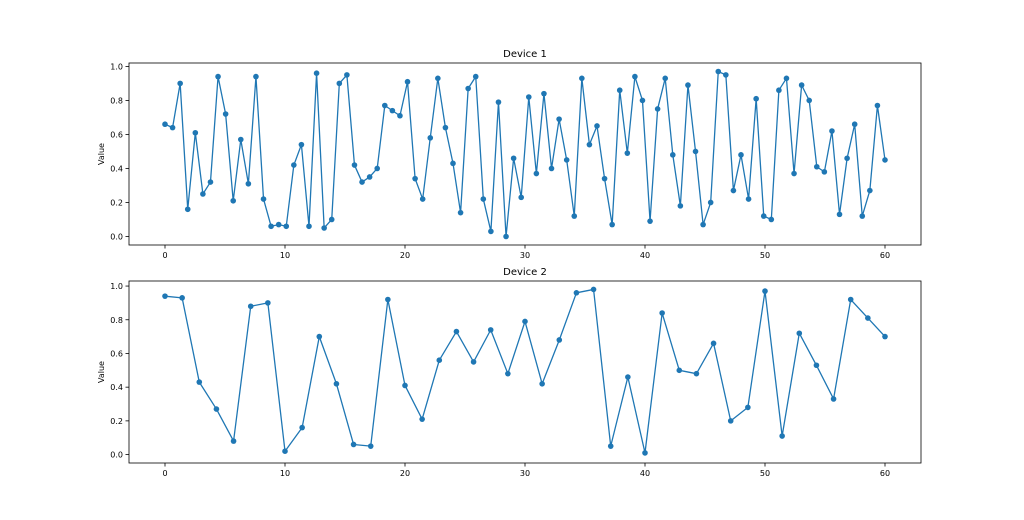 The height and width of the screenshot is (520, 1024). Describe the element at coordinates (116, 421) in the screenshot. I see `y-tick-label: 0.2` at that location.